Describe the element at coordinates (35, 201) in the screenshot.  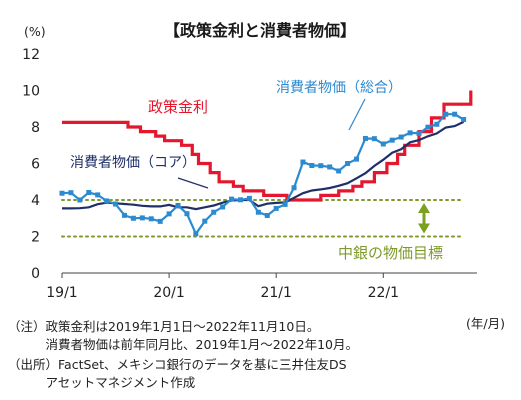
I see `y-tick-label: 4` at that location.